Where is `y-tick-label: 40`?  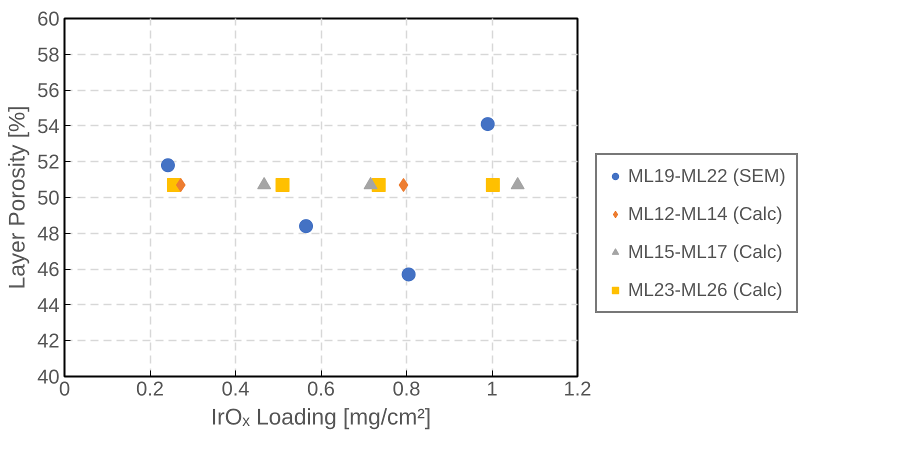 y-tick-label: 40 is located at coordinates (48, 377).